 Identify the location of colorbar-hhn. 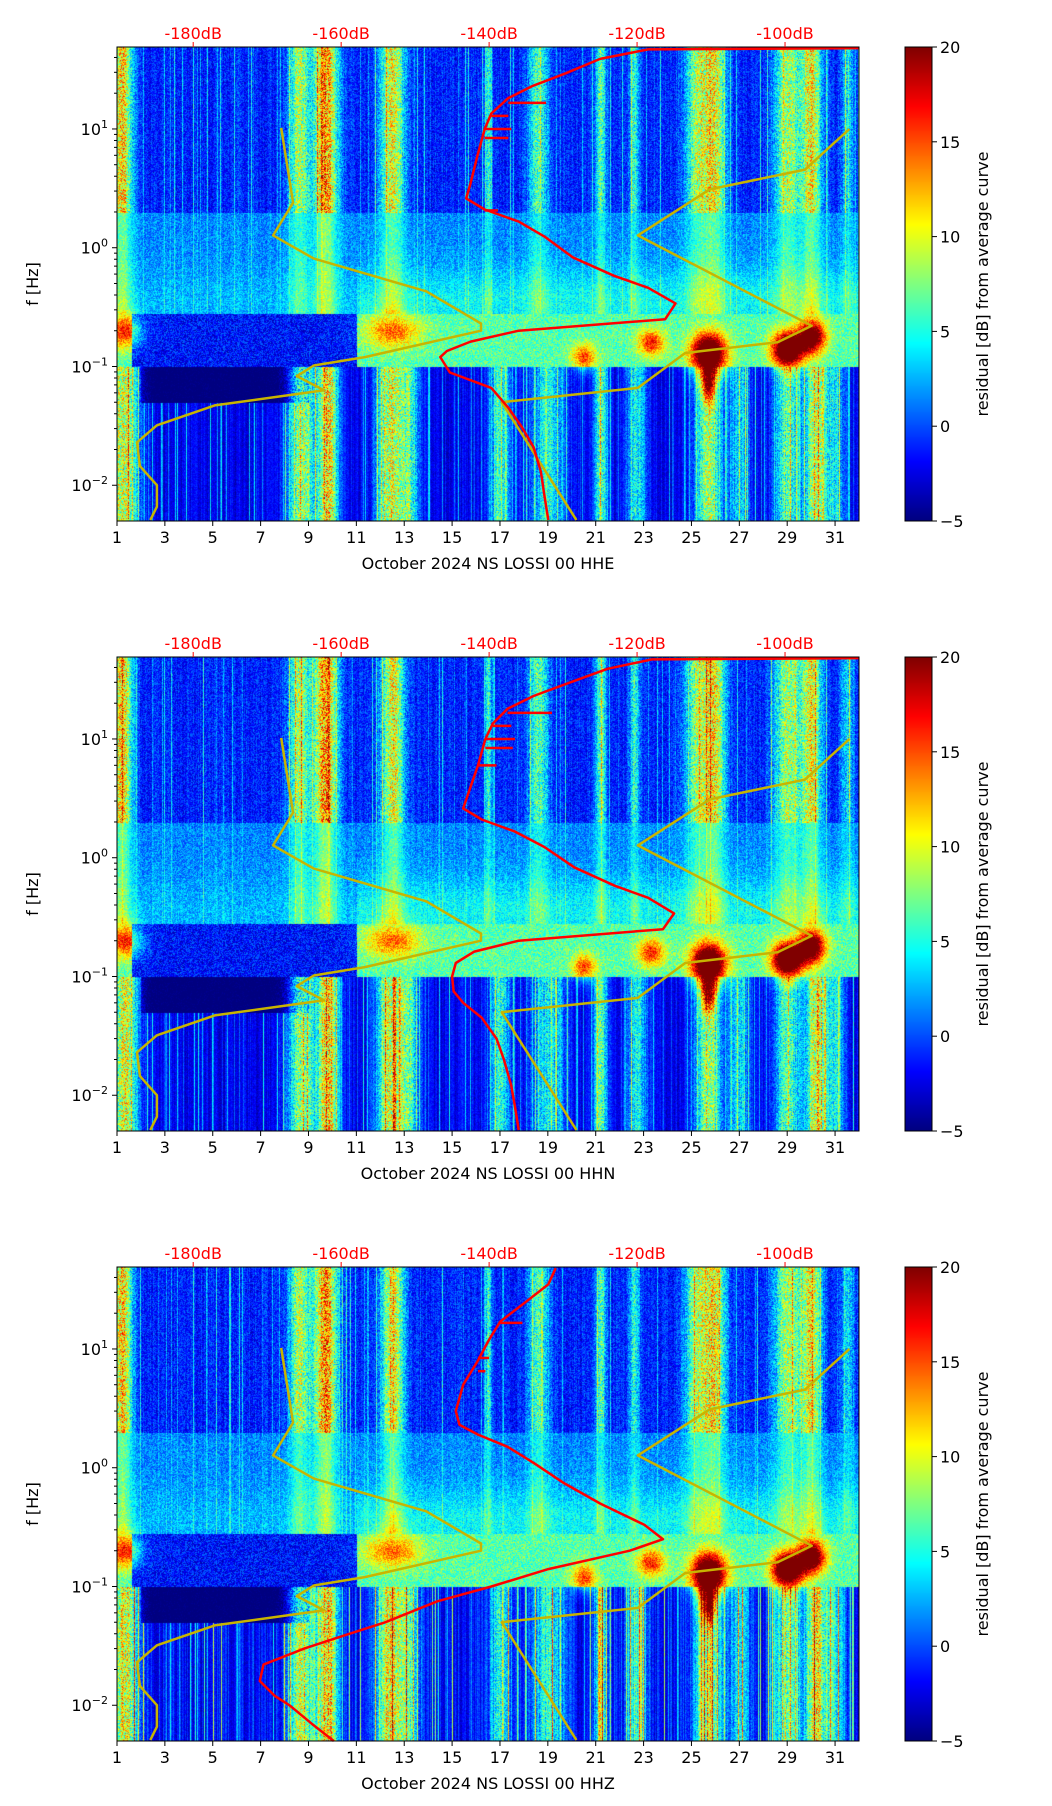
(918, 894).